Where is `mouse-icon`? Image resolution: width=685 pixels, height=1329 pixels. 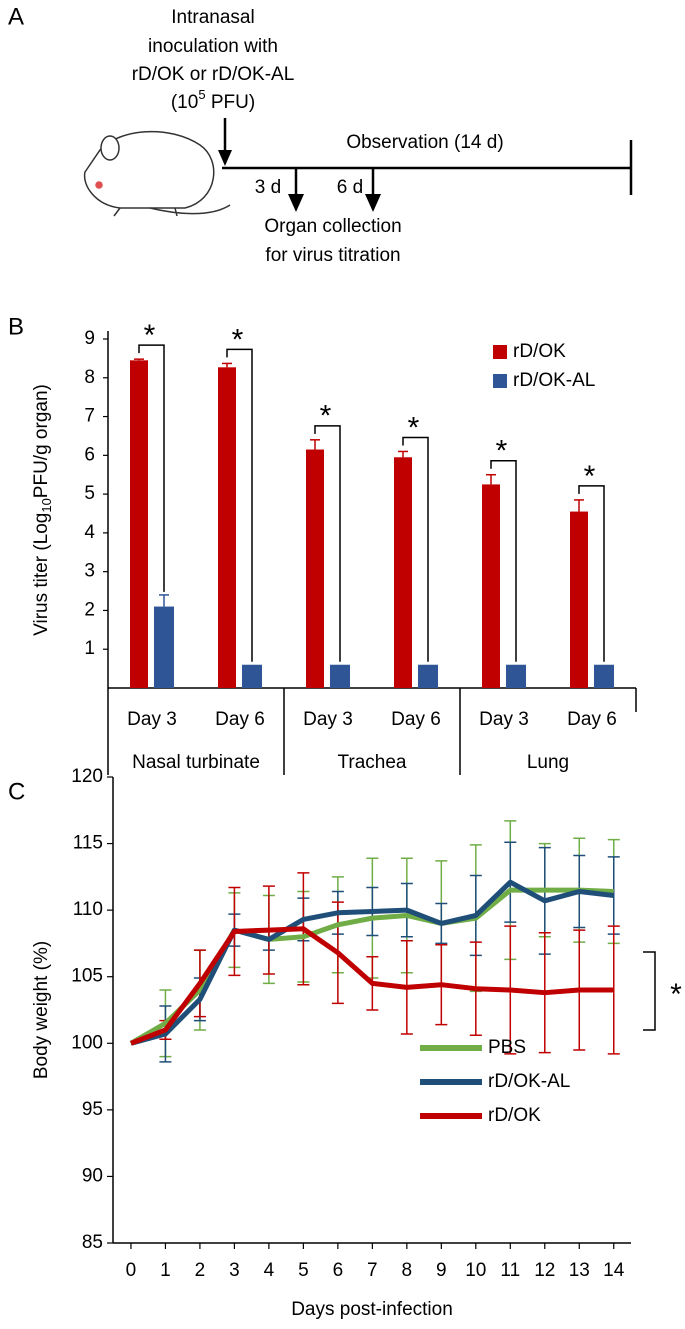 mouse-icon is located at coordinates (157, 173).